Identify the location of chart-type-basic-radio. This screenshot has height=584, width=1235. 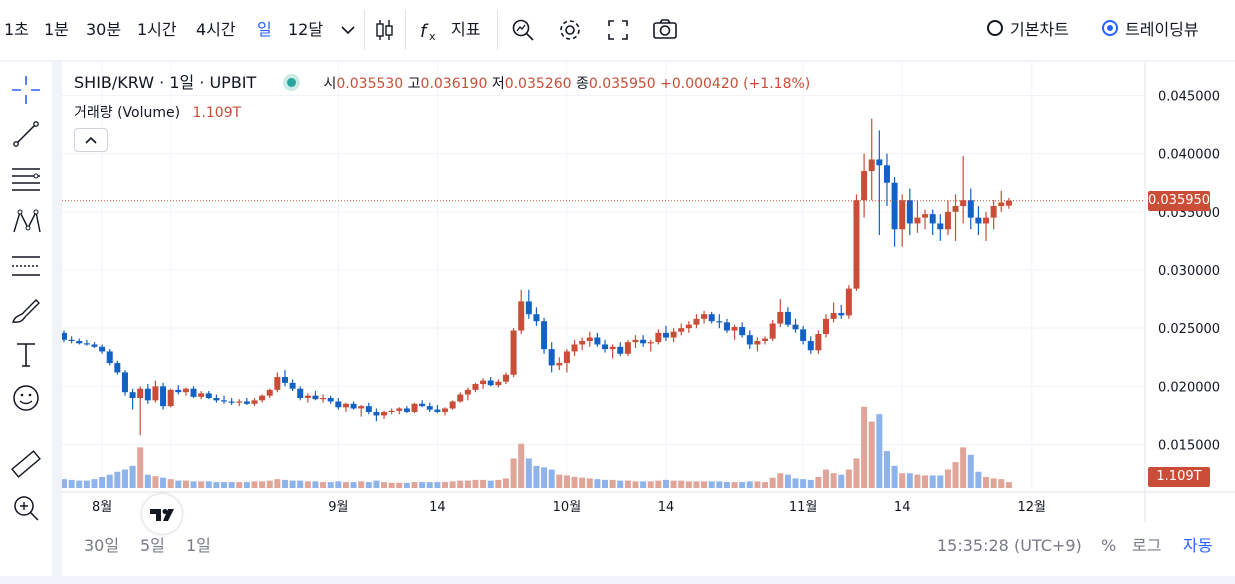
(995, 28).